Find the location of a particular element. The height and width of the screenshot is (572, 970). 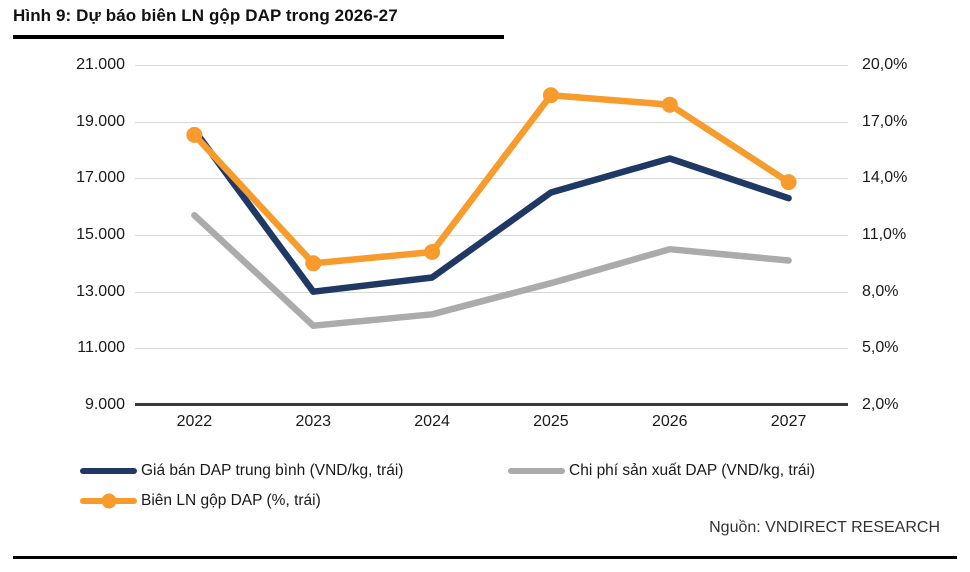

right-axis-tick-label: 8,0% is located at coordinates (880, 291).